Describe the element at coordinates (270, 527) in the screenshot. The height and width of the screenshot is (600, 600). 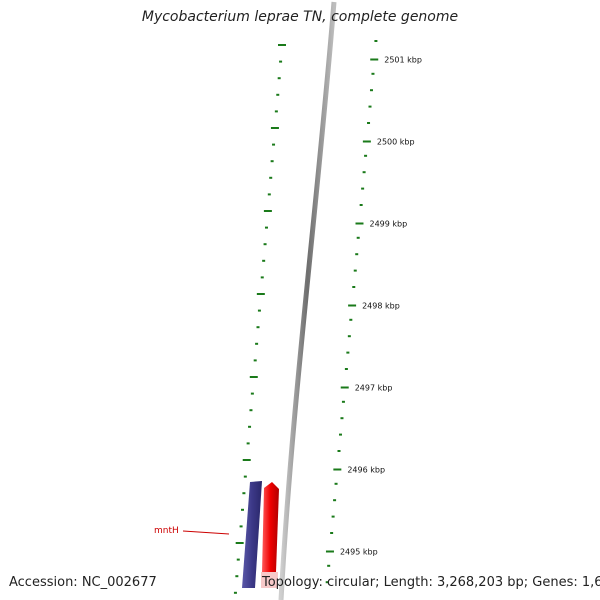
I see `gene-arrow-mntH` at that location.